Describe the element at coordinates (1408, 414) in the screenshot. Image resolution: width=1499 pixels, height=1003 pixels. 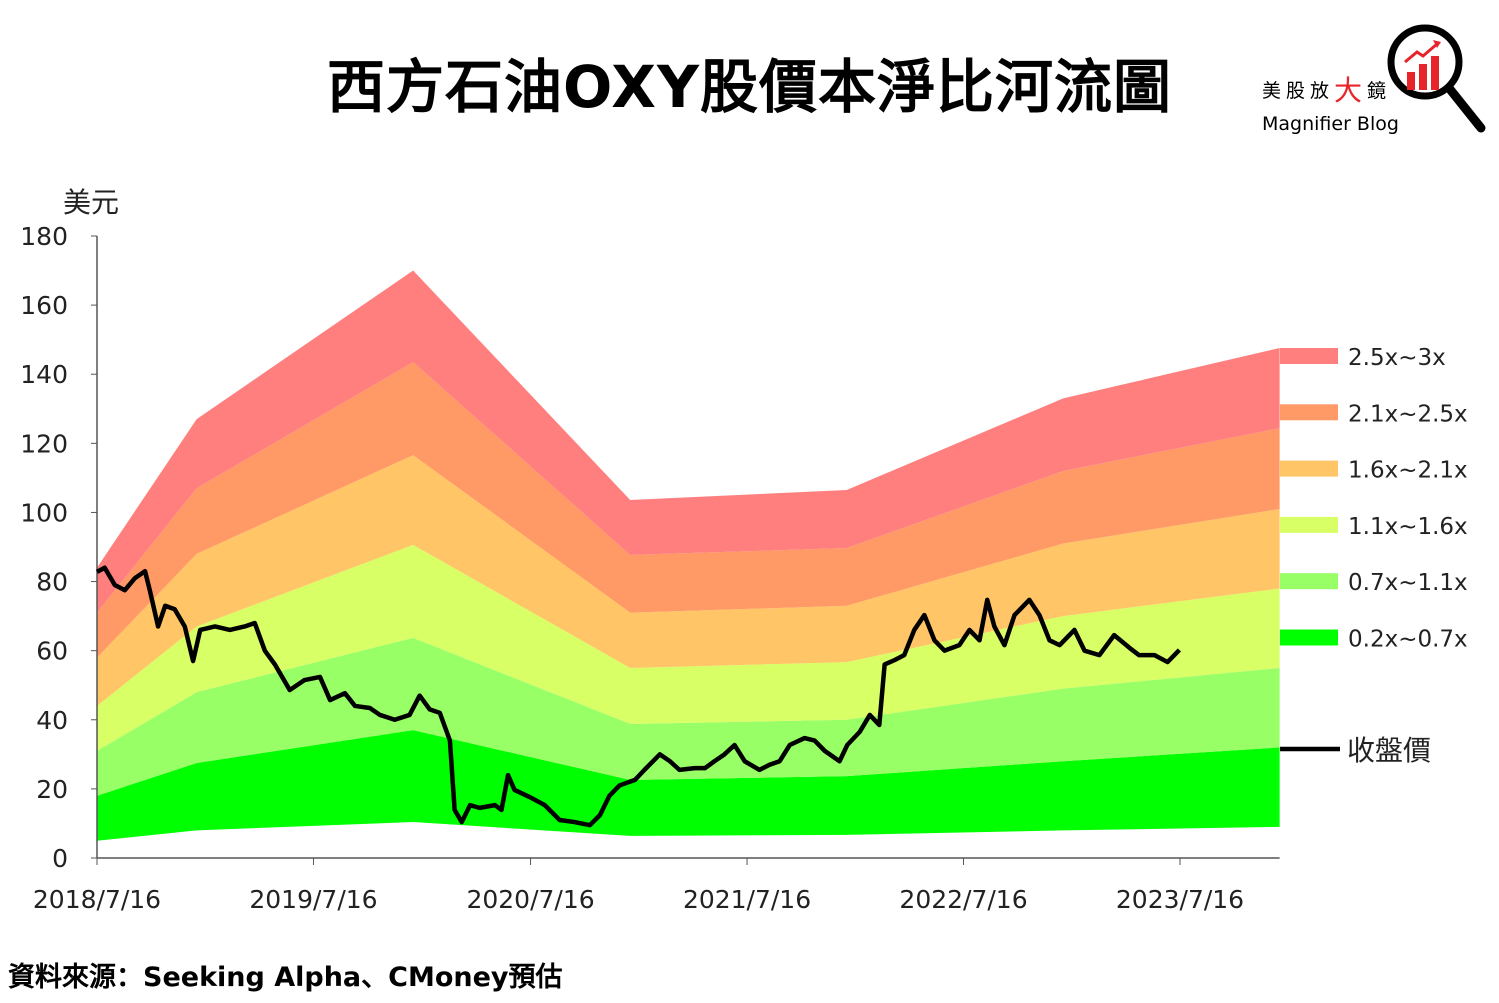
I see `legend-label: 2.1x~2.5x` at that location.